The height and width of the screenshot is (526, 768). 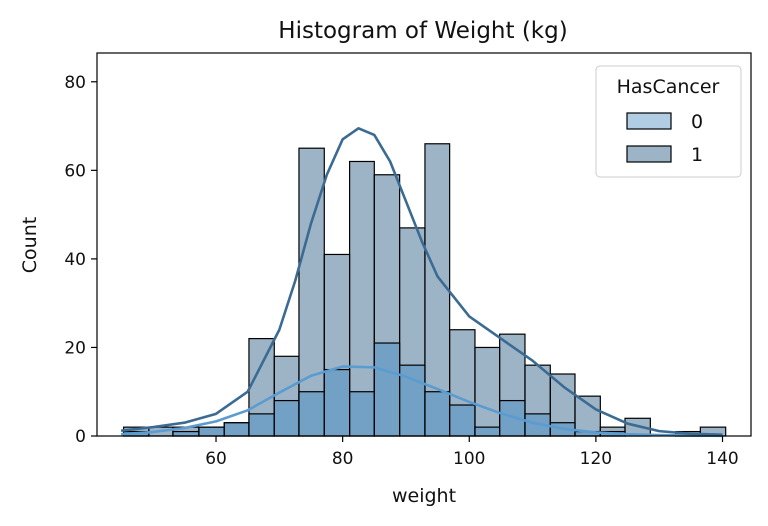 What do you see at coordinates (697, 155) in the screenshot?
I see `legend-label-1: 1` at bounding box center [697, 155].